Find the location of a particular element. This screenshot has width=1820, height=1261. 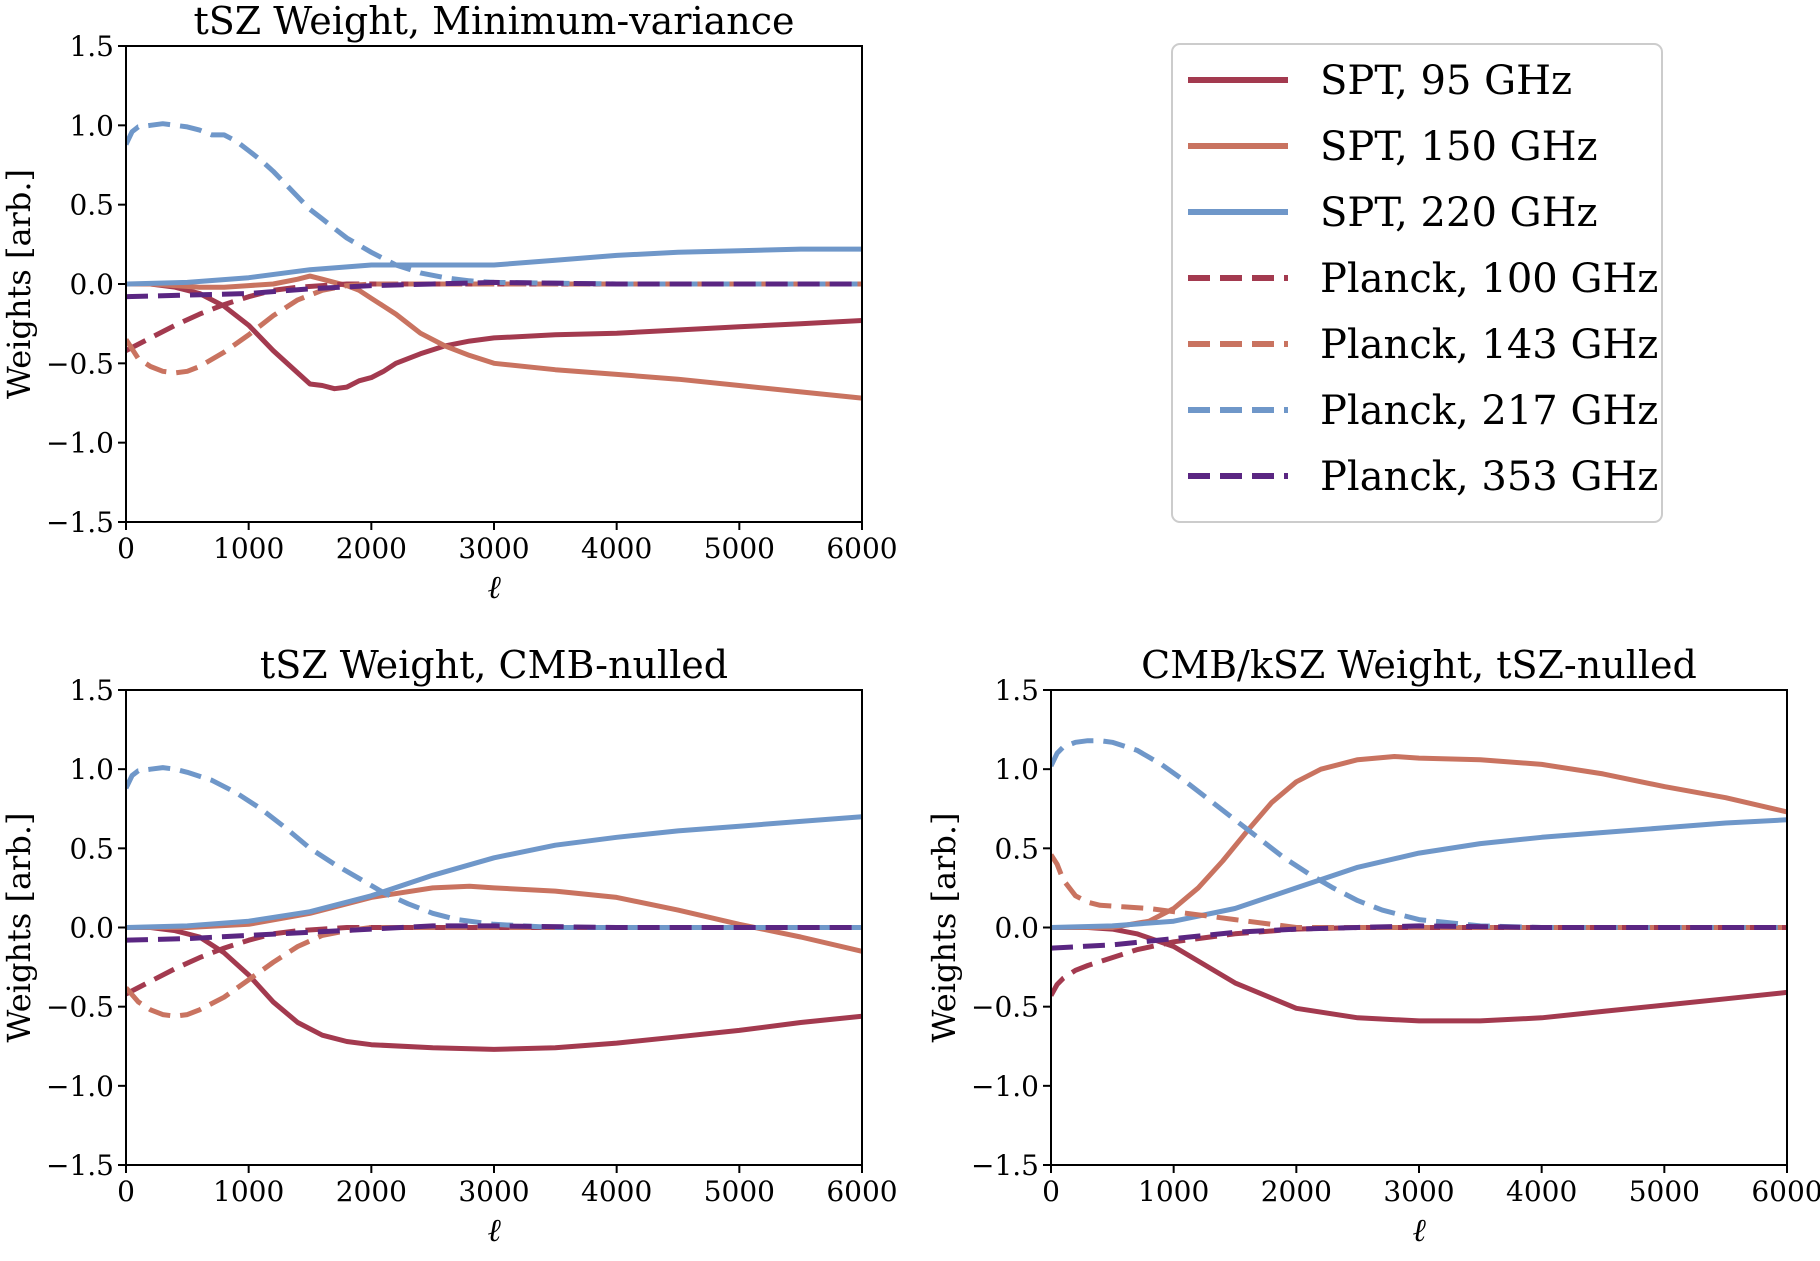

legend-frame is located at coordinates (1417, 283).